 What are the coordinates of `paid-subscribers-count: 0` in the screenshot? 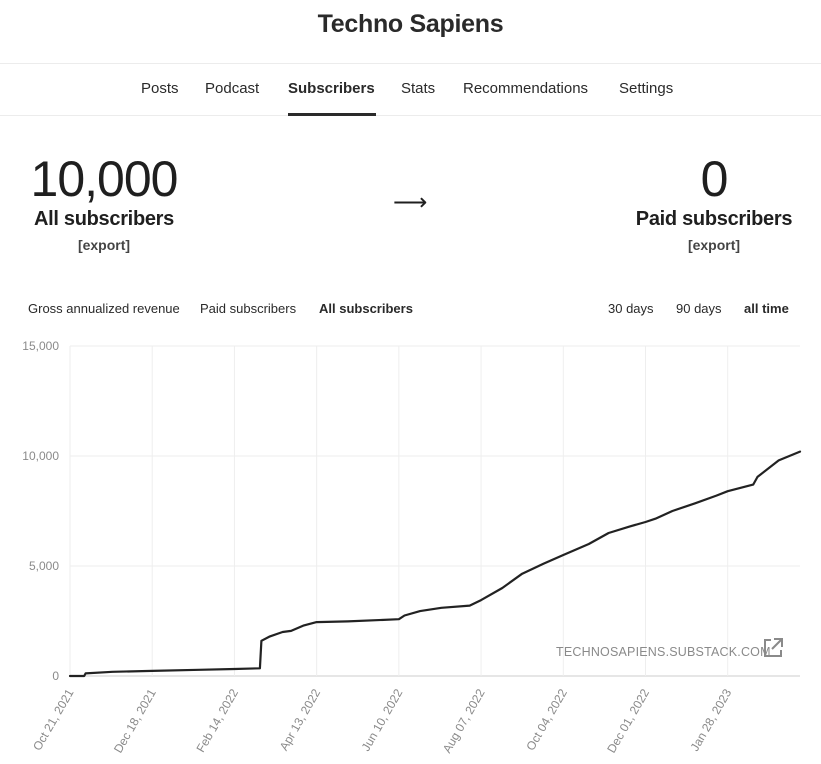 It's located at (714, 179).